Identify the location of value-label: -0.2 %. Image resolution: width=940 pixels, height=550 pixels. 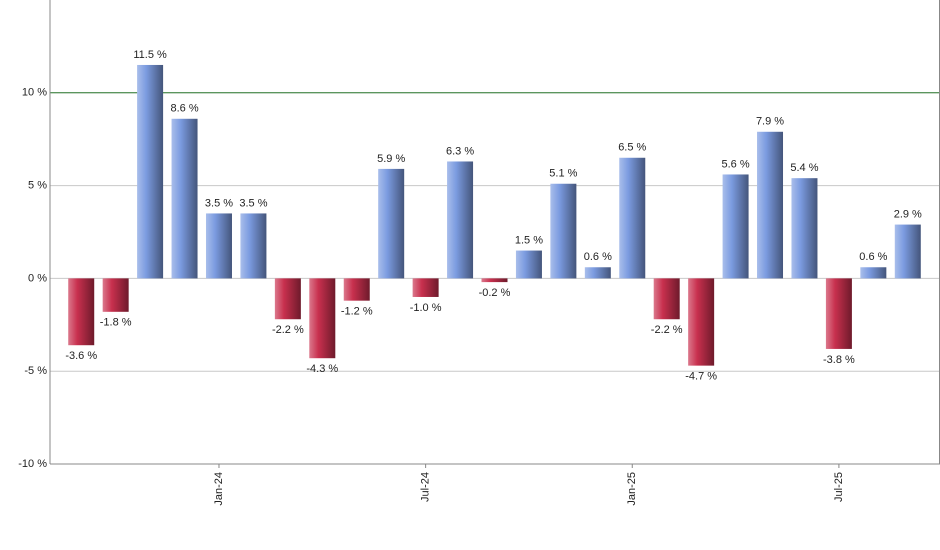
(495, 293).